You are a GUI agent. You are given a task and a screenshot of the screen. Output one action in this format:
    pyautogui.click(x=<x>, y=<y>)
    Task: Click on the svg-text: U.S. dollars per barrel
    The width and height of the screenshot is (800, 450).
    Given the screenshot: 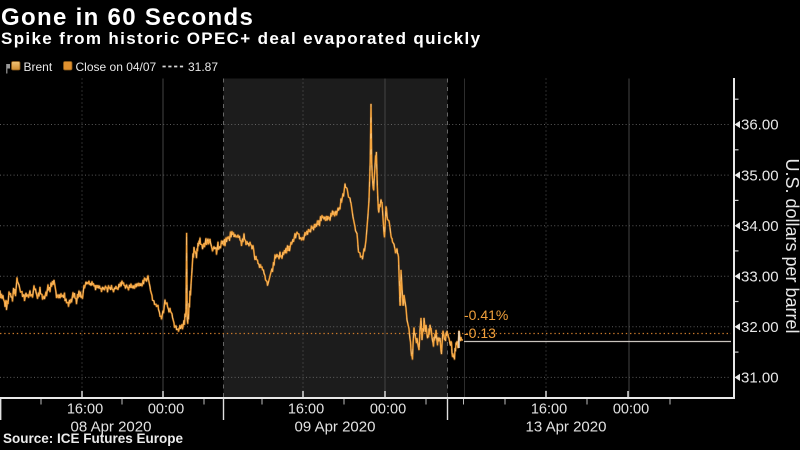 What is the action you would take?
    pyautogui.click(x=791, y=245)
    